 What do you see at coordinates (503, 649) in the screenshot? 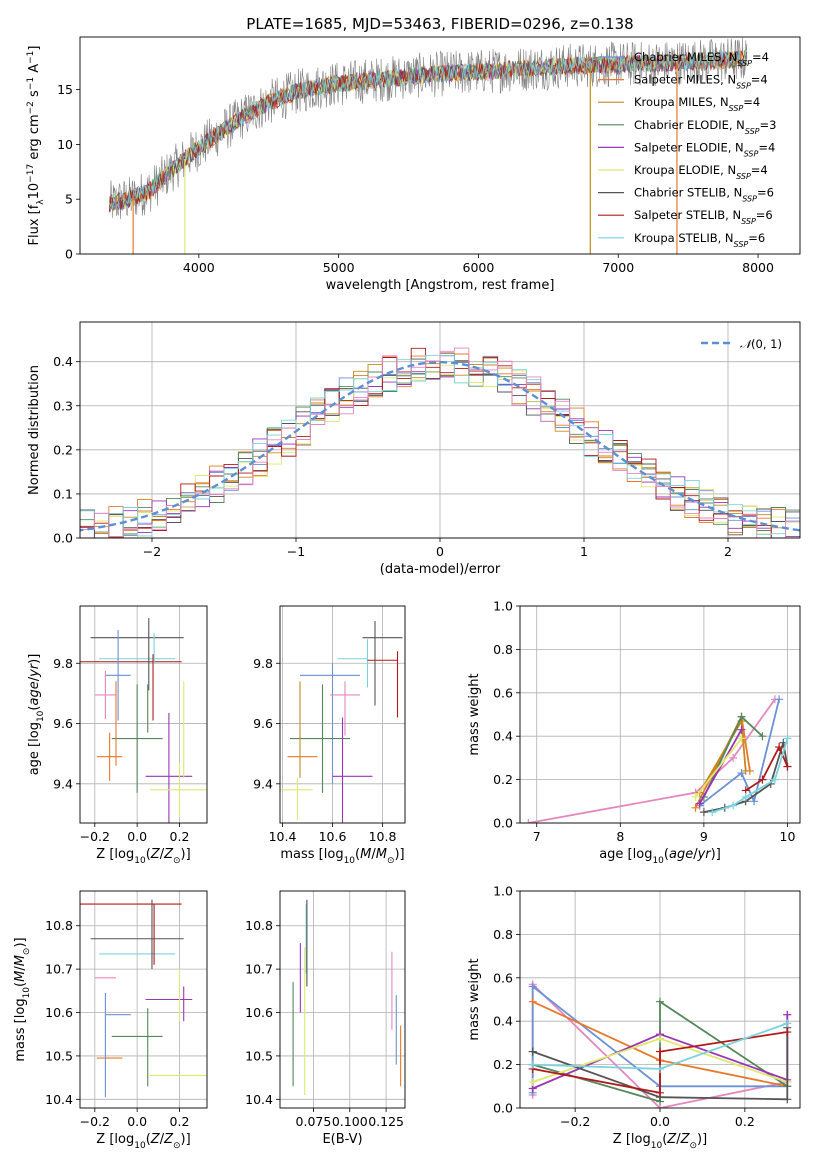
I see `y-tick-label: 0.8` at bounding box center [503, 649].